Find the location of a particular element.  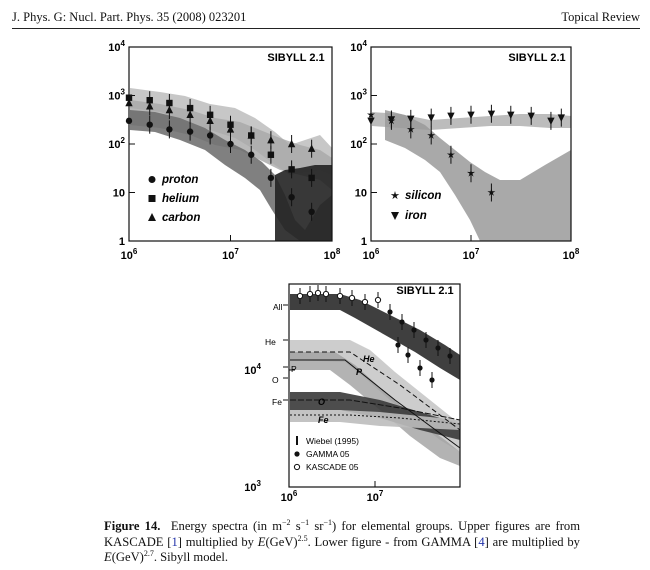

reference-link: 4 is located at coordinates (481, 541).